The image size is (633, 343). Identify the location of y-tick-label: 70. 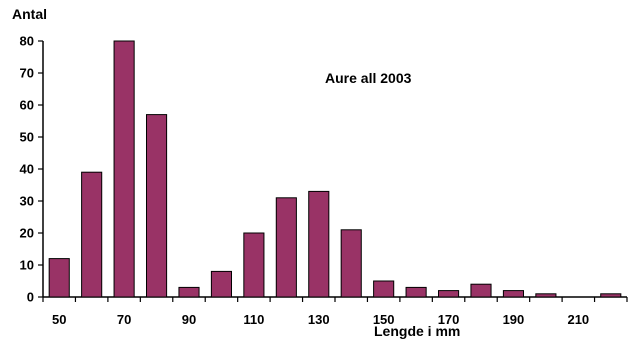
(27, 73).